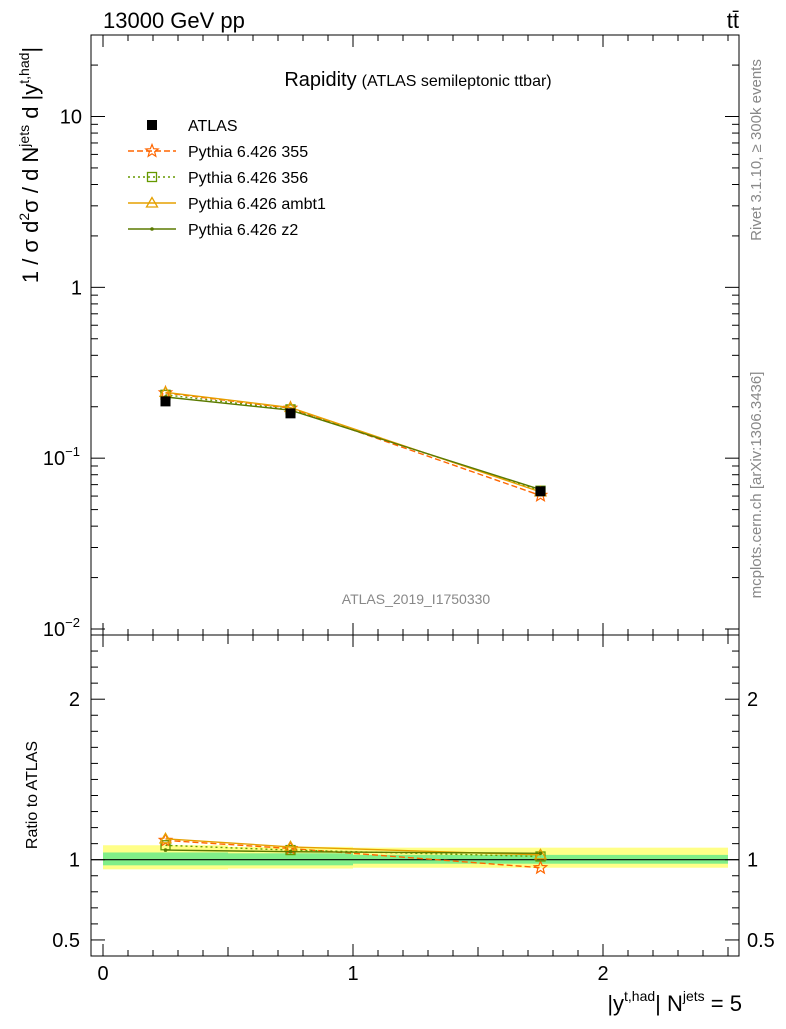  What do you see at coordinates (248, 178) in the screenshot?
I see `legend-label-1: Pythia 6.426 356` at bounding box center [248, 178].